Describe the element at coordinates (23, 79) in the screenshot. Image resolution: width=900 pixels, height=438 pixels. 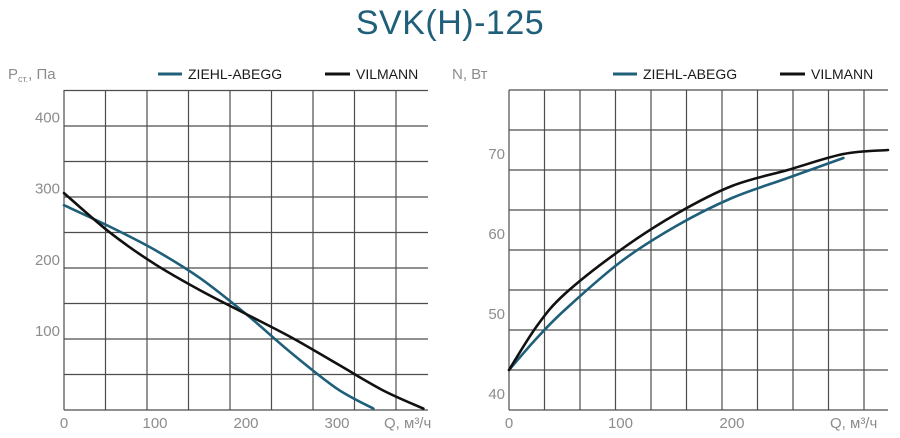
I see `y-axis-label-sub: ст.` at that location.